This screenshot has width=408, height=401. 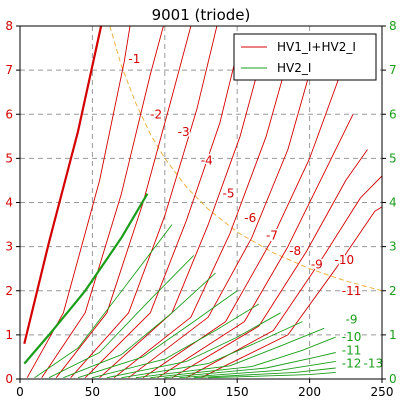 I want to click on curve-label: -12, so click(x=352, y=364).